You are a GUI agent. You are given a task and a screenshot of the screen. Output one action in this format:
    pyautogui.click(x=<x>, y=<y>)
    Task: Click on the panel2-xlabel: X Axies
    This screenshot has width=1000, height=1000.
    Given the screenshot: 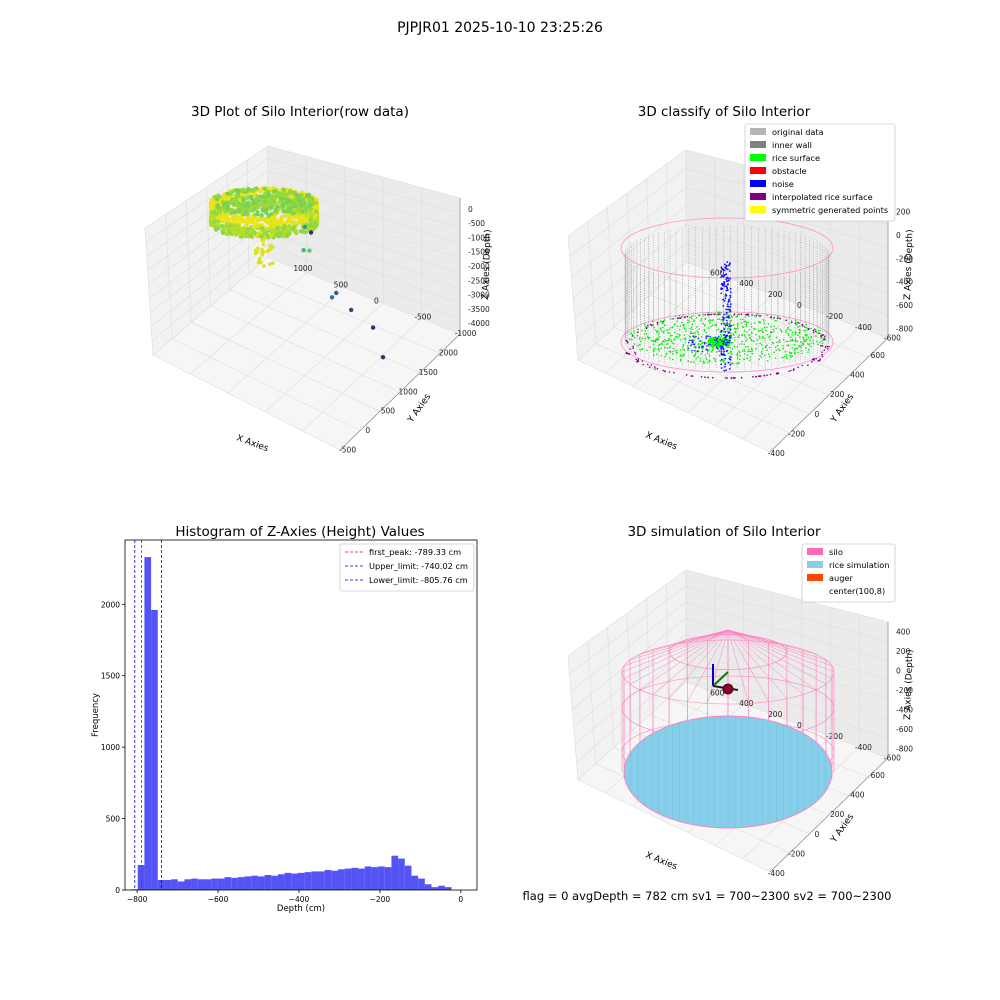 What is the action you would take?
    pyautogui.click(x=661, y=442)
    